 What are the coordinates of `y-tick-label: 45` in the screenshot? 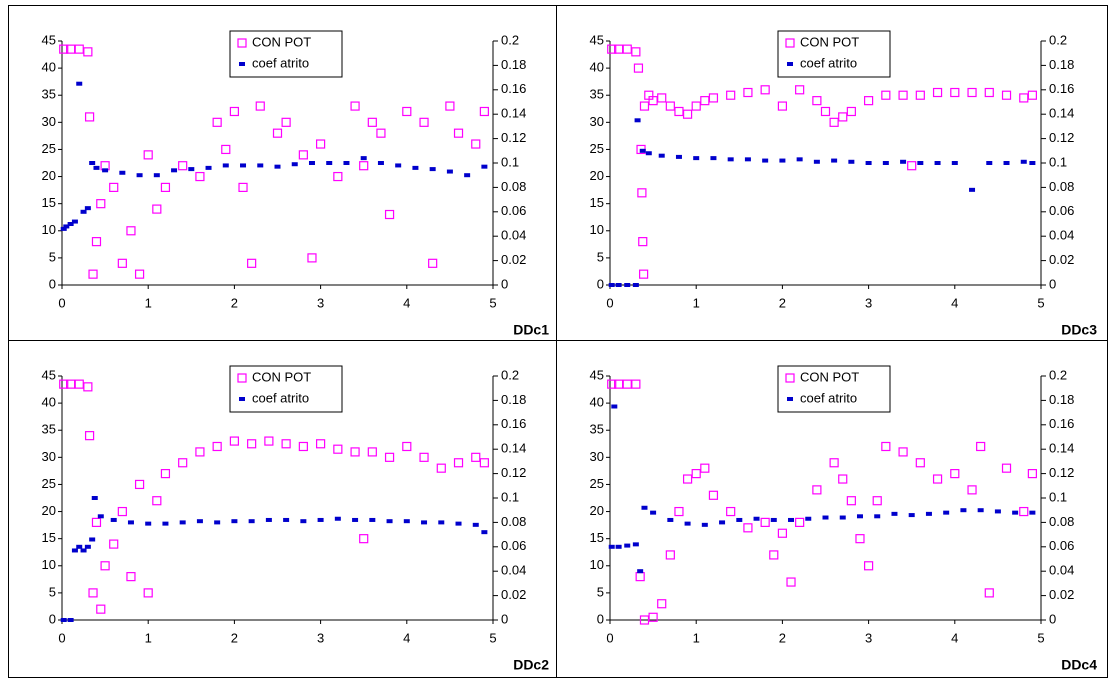 It's located at (49, 39).